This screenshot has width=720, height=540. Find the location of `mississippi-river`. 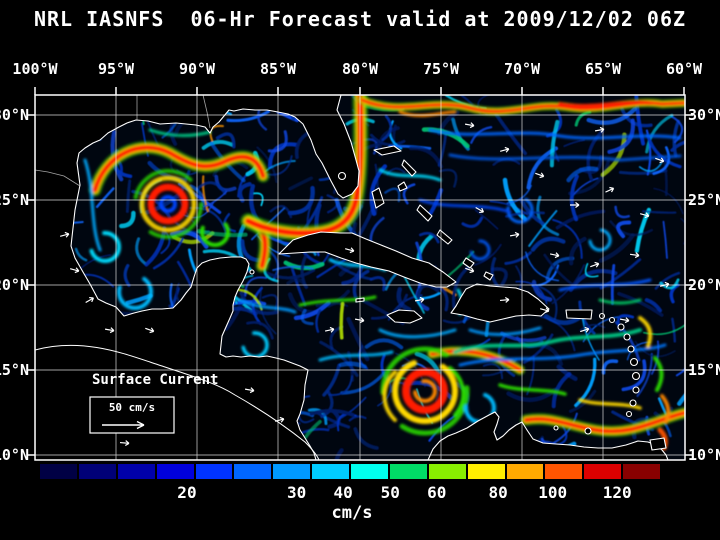

mississippi-river is located at coordinates (206, 112).